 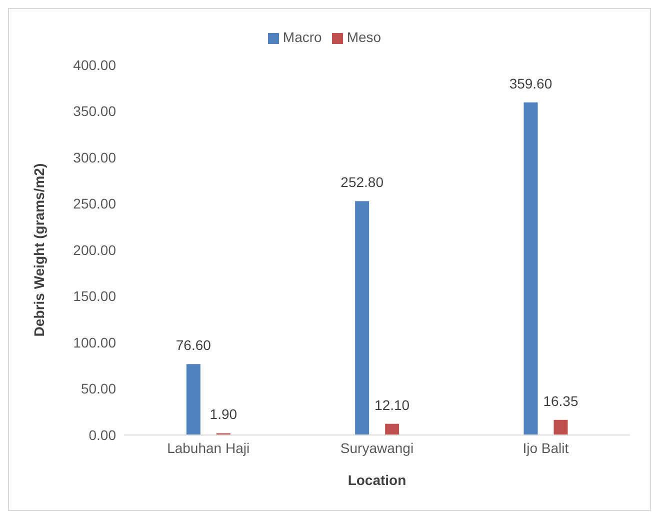 What do you see at coordinates (94, 342) in the screenshot?
I see `y-tick-label: 100.00` at bounding box center [94, 342].